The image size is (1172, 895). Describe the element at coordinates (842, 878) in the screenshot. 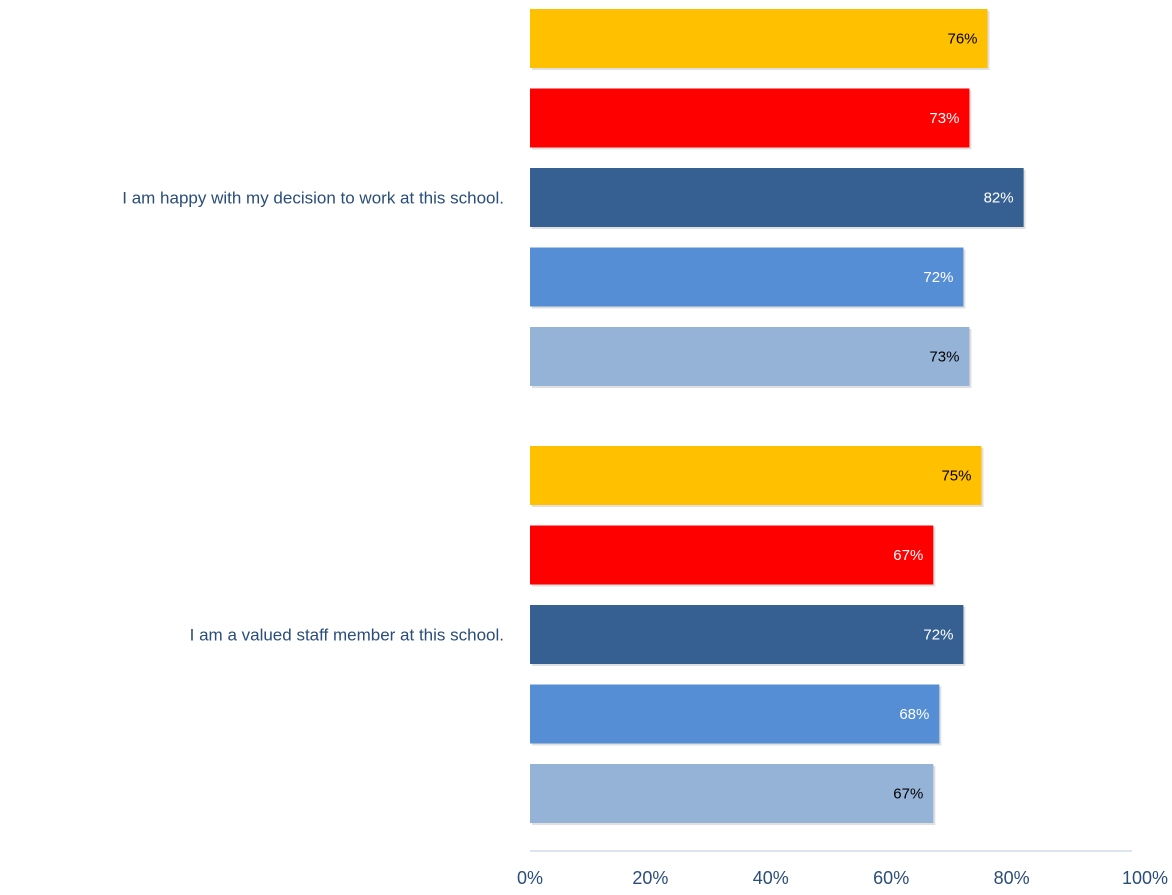

I see `x-axis-tick-labels: 0% 20% 40% 60% 80% 100%` at that location.